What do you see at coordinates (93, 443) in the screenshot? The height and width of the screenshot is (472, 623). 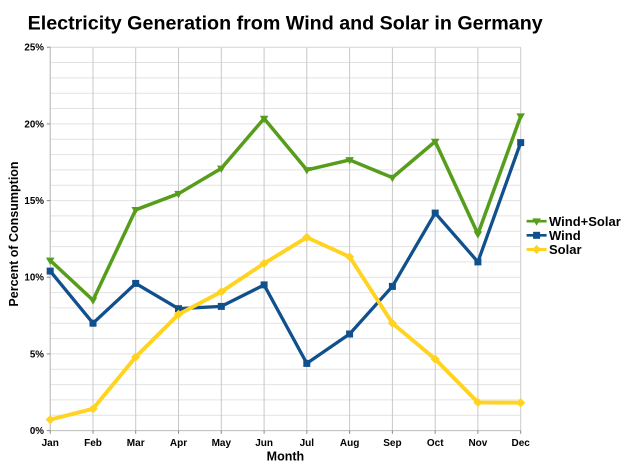 I see `svg-text: Feb` at bounding box center [93, 443].